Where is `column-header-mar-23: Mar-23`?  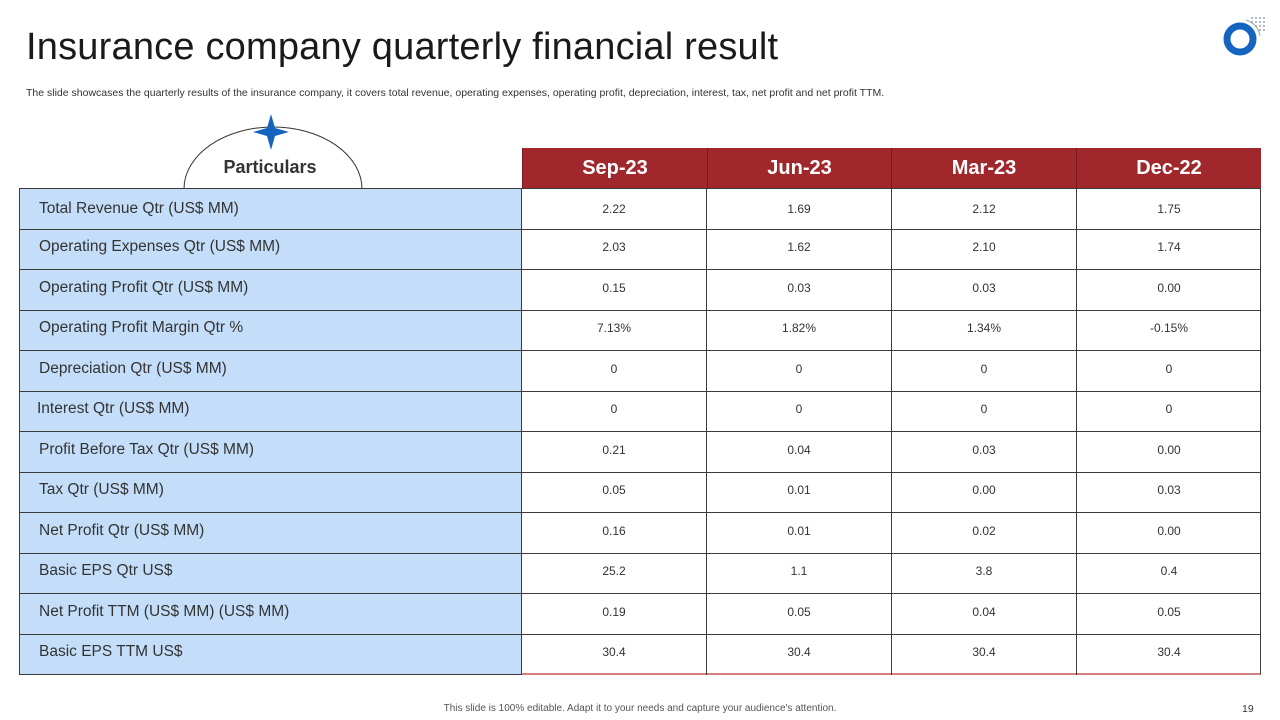
column-header-mar-23: Mar-23 is located at coordinates (983, 168).